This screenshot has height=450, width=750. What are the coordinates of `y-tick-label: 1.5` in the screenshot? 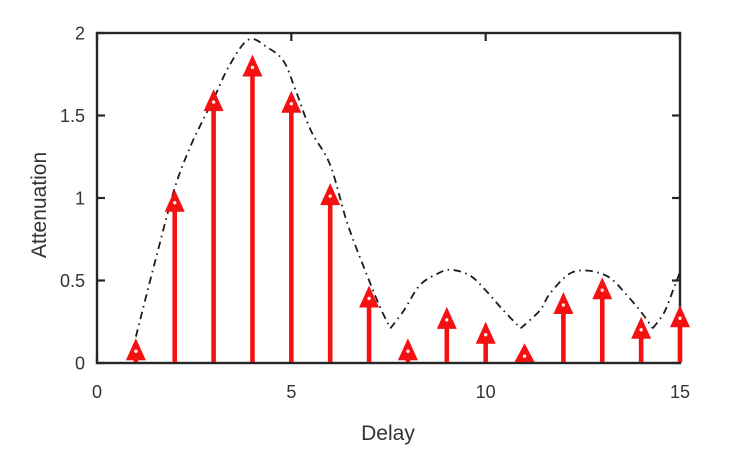 It's located at (72, 116).